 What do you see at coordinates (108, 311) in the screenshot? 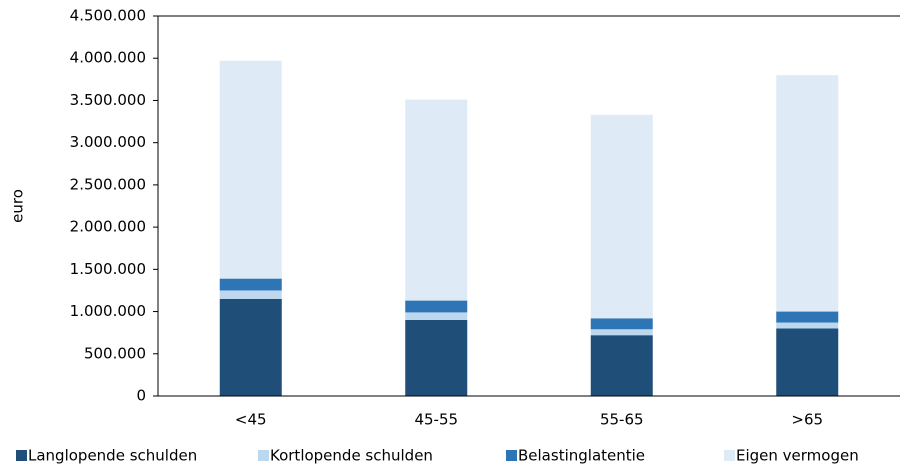
I see `y-tick-label: 1.000.000` at bounding box center [108, 311].